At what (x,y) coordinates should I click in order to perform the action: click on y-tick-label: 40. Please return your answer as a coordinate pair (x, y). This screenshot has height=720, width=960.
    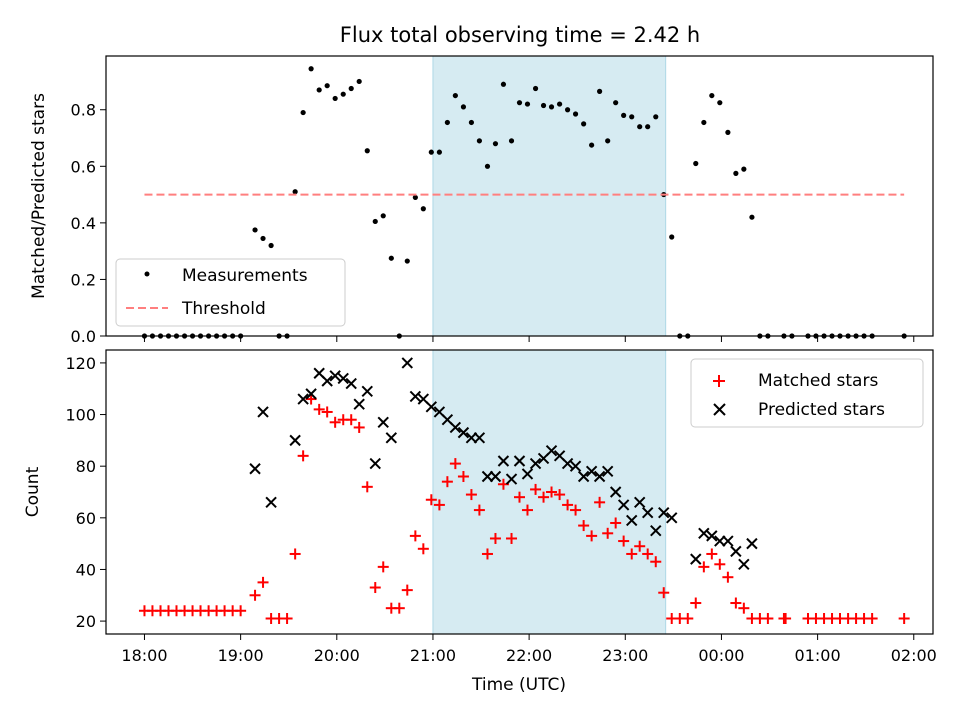
    Looking at the image, I should click on (86, 569).